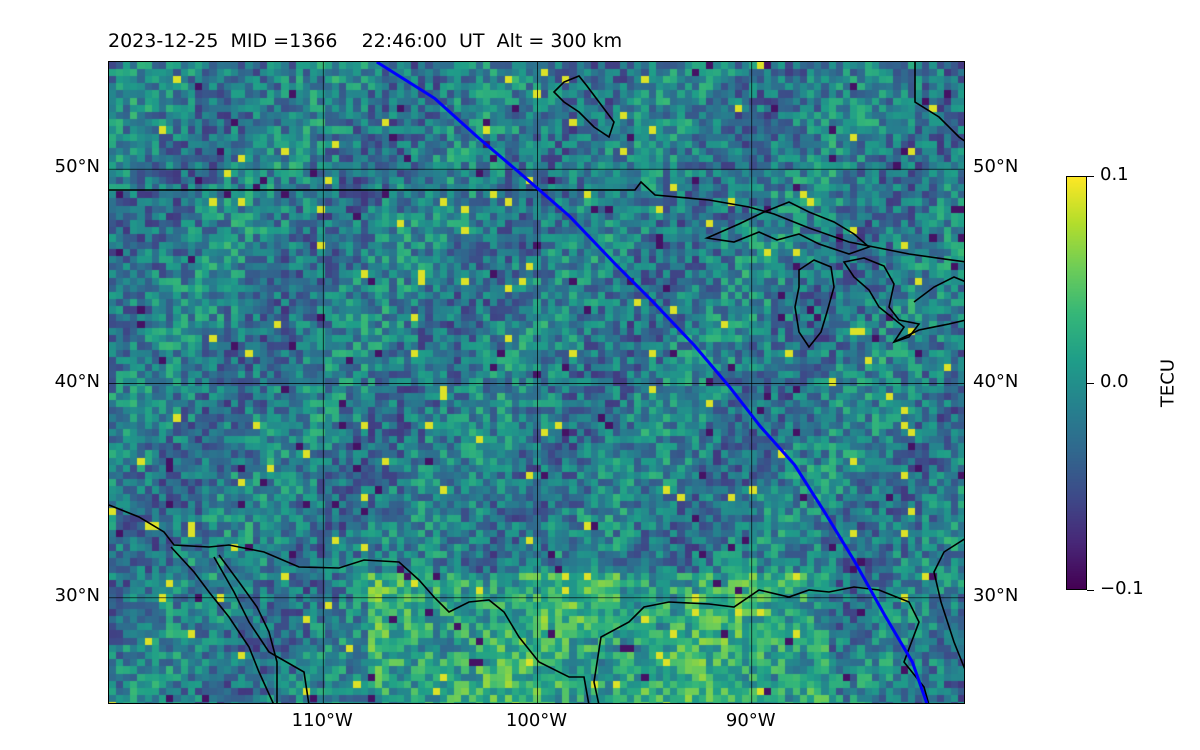 The height and width of the screenshot is (750, 1200). Describe the element at coordinates (248, 628) in the screenshot. I see `baja-coast` at that location.